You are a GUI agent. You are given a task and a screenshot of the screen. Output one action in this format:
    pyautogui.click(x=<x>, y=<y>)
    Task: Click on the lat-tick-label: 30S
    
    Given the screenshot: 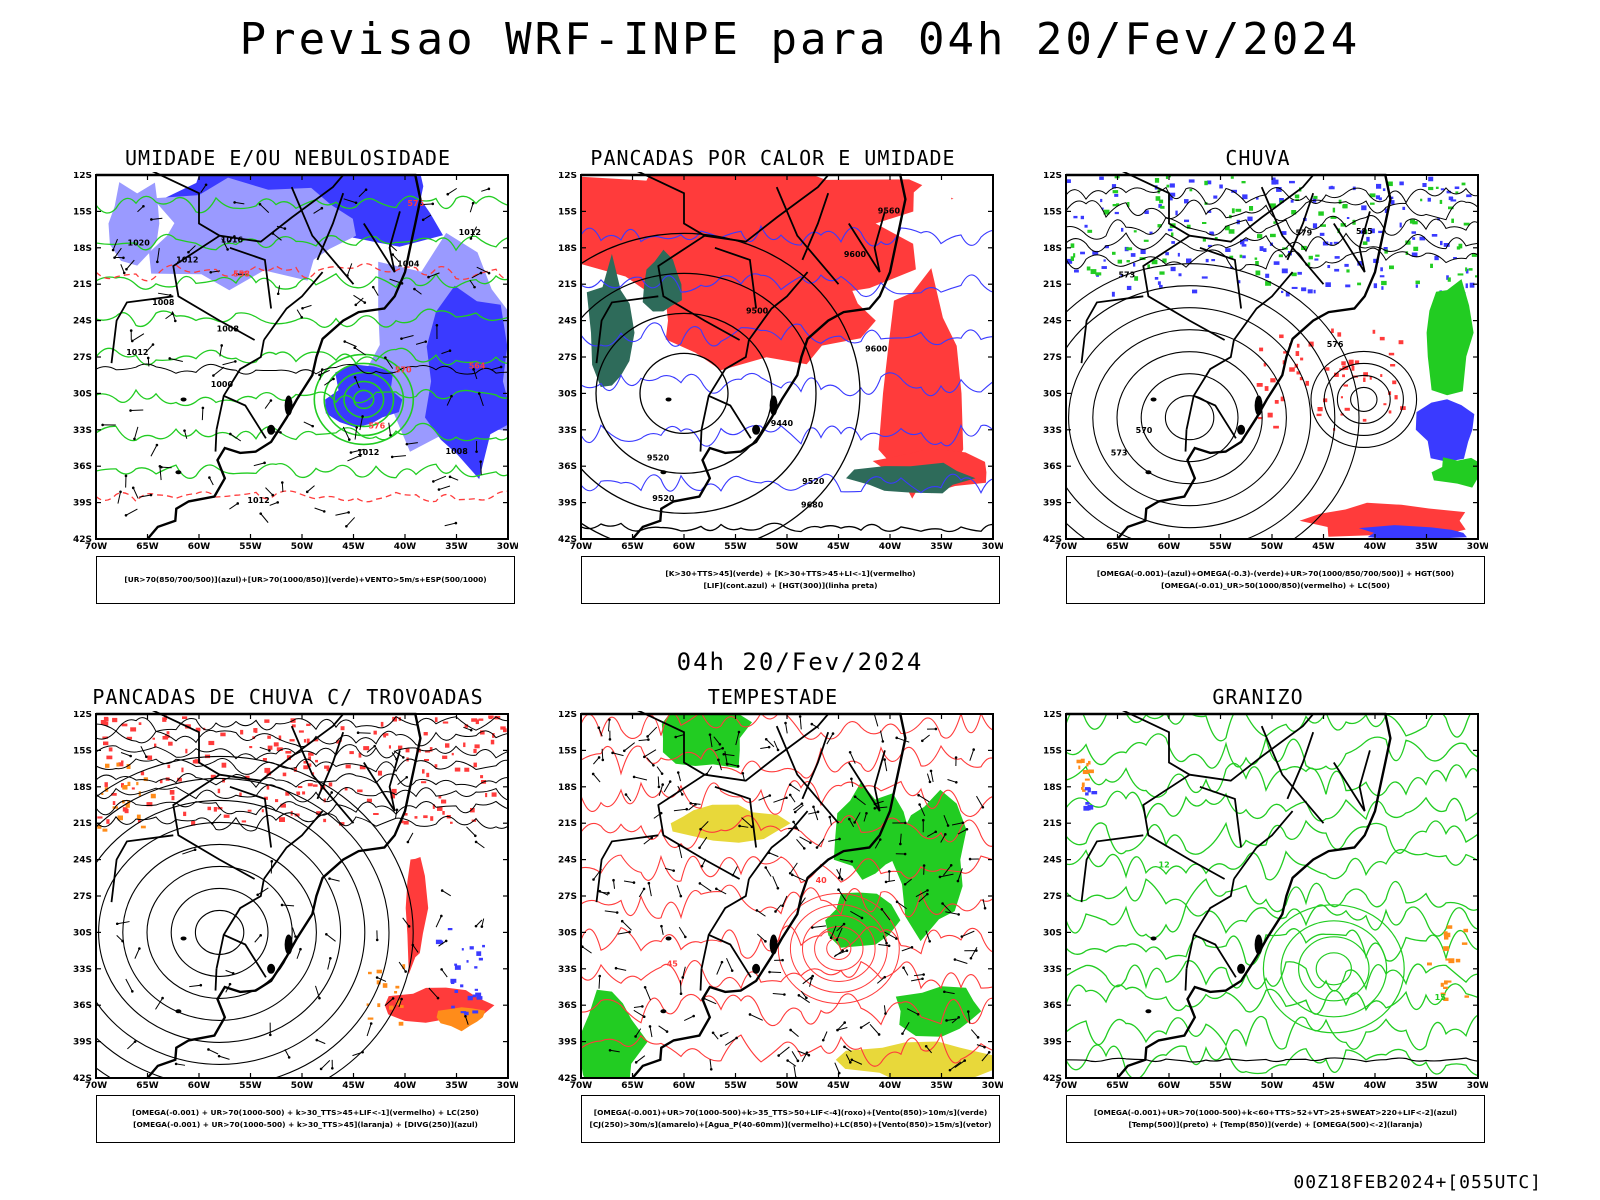 What is the action you would take?
    pyautogui.click(x=567, y=933)
    